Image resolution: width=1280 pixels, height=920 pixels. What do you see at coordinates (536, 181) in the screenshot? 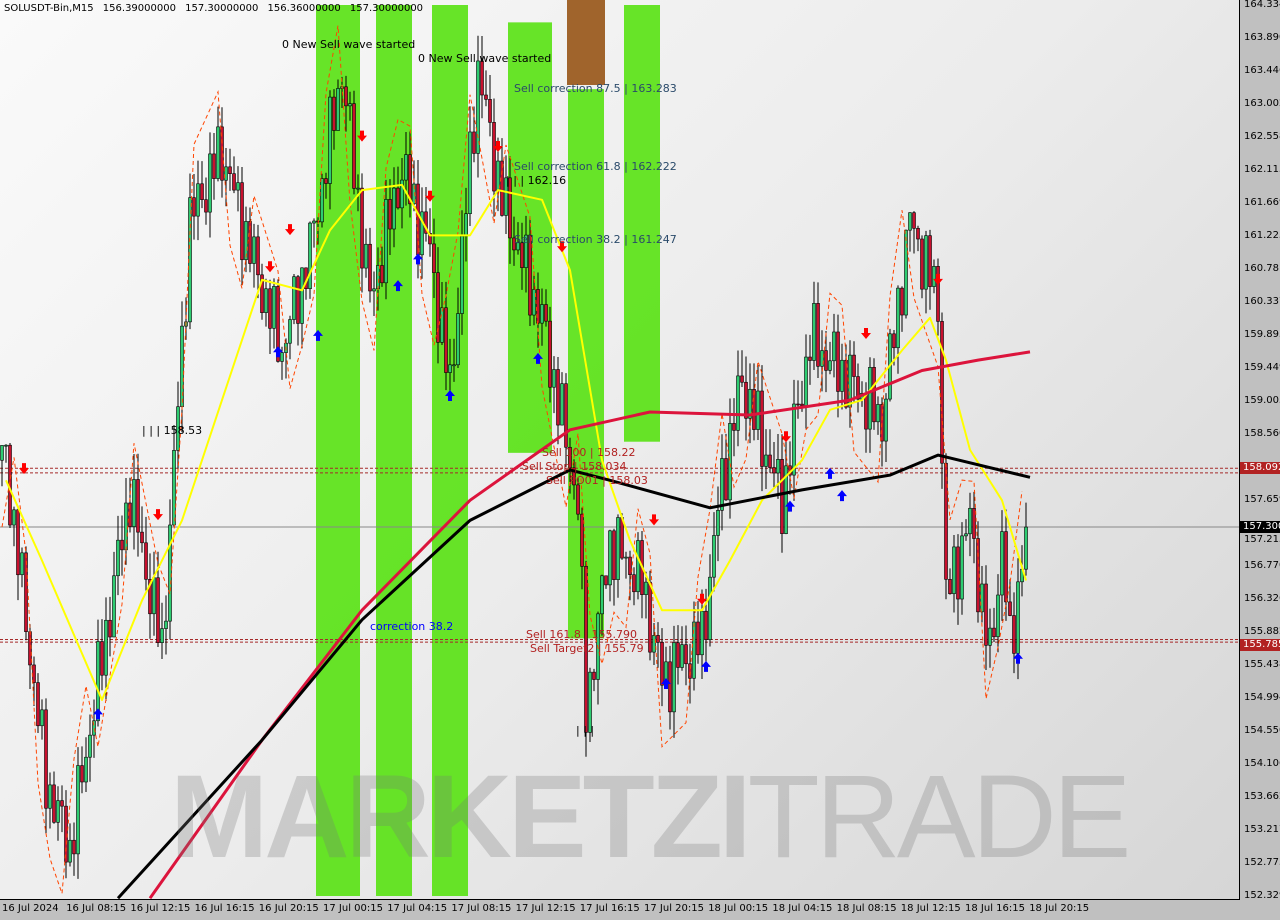
I see `chart-annotation: | | | 162.16` at bounding box center [536, 181].